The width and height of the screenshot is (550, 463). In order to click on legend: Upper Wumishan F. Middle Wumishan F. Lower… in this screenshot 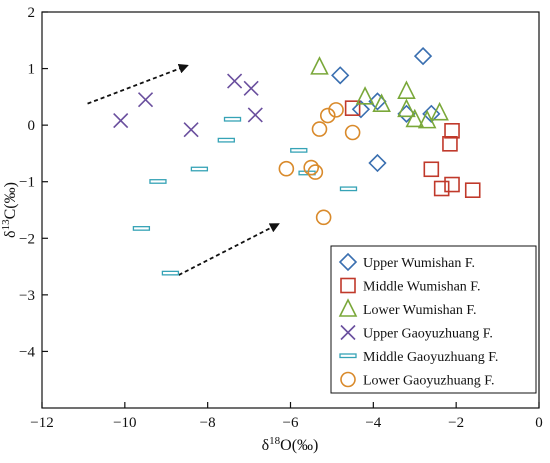, I will do `click(433, 319)`.